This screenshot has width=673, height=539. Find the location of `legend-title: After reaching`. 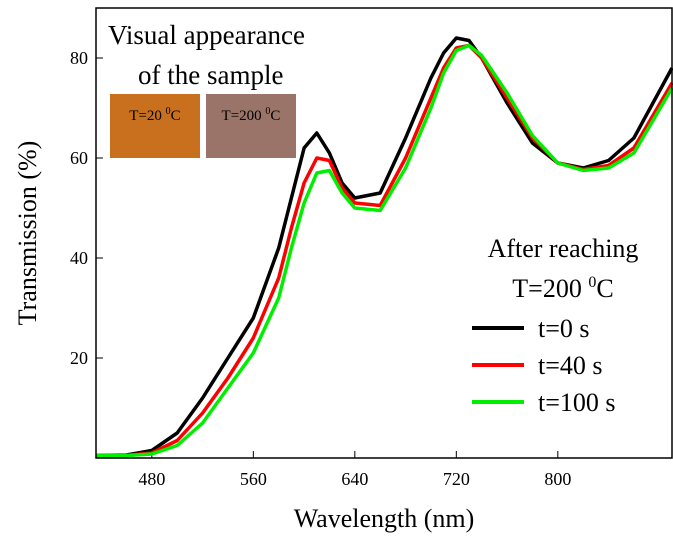

legend-title: After reaching is located at coordinates (563, 248).